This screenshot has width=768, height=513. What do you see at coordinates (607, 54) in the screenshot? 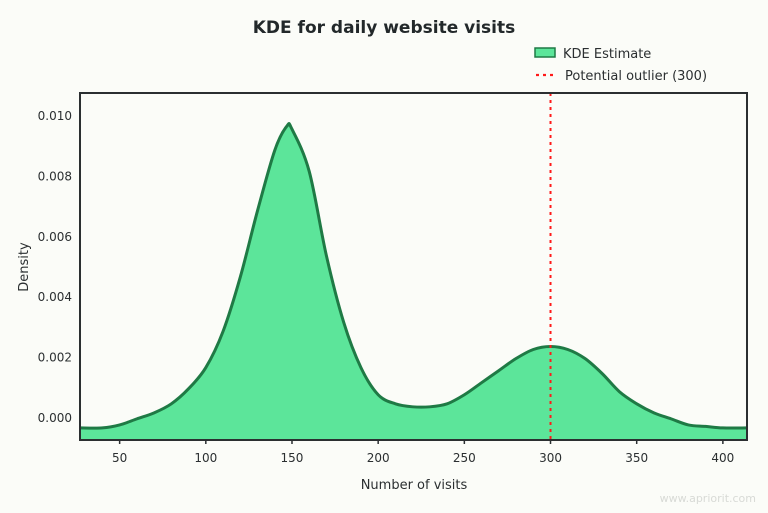
I see `legend-label-kde: KDE Estimate` at bounding box center [607, 54].